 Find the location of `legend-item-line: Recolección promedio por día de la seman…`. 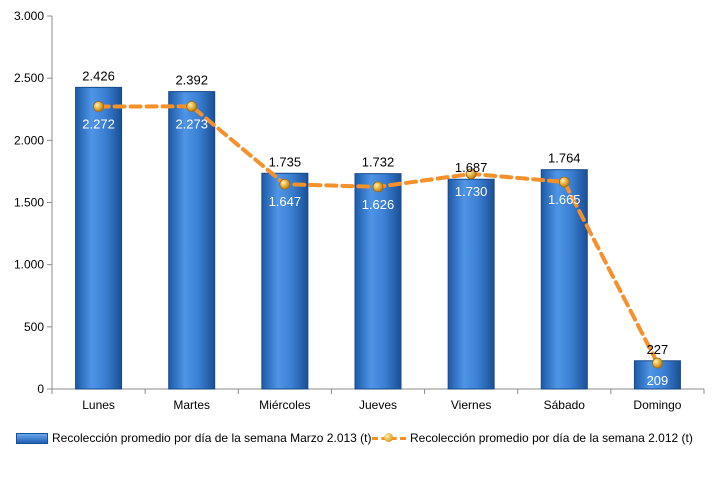

legend-item-line: Recolección promedio por día de la seman… is located at coordinates (532, 438).